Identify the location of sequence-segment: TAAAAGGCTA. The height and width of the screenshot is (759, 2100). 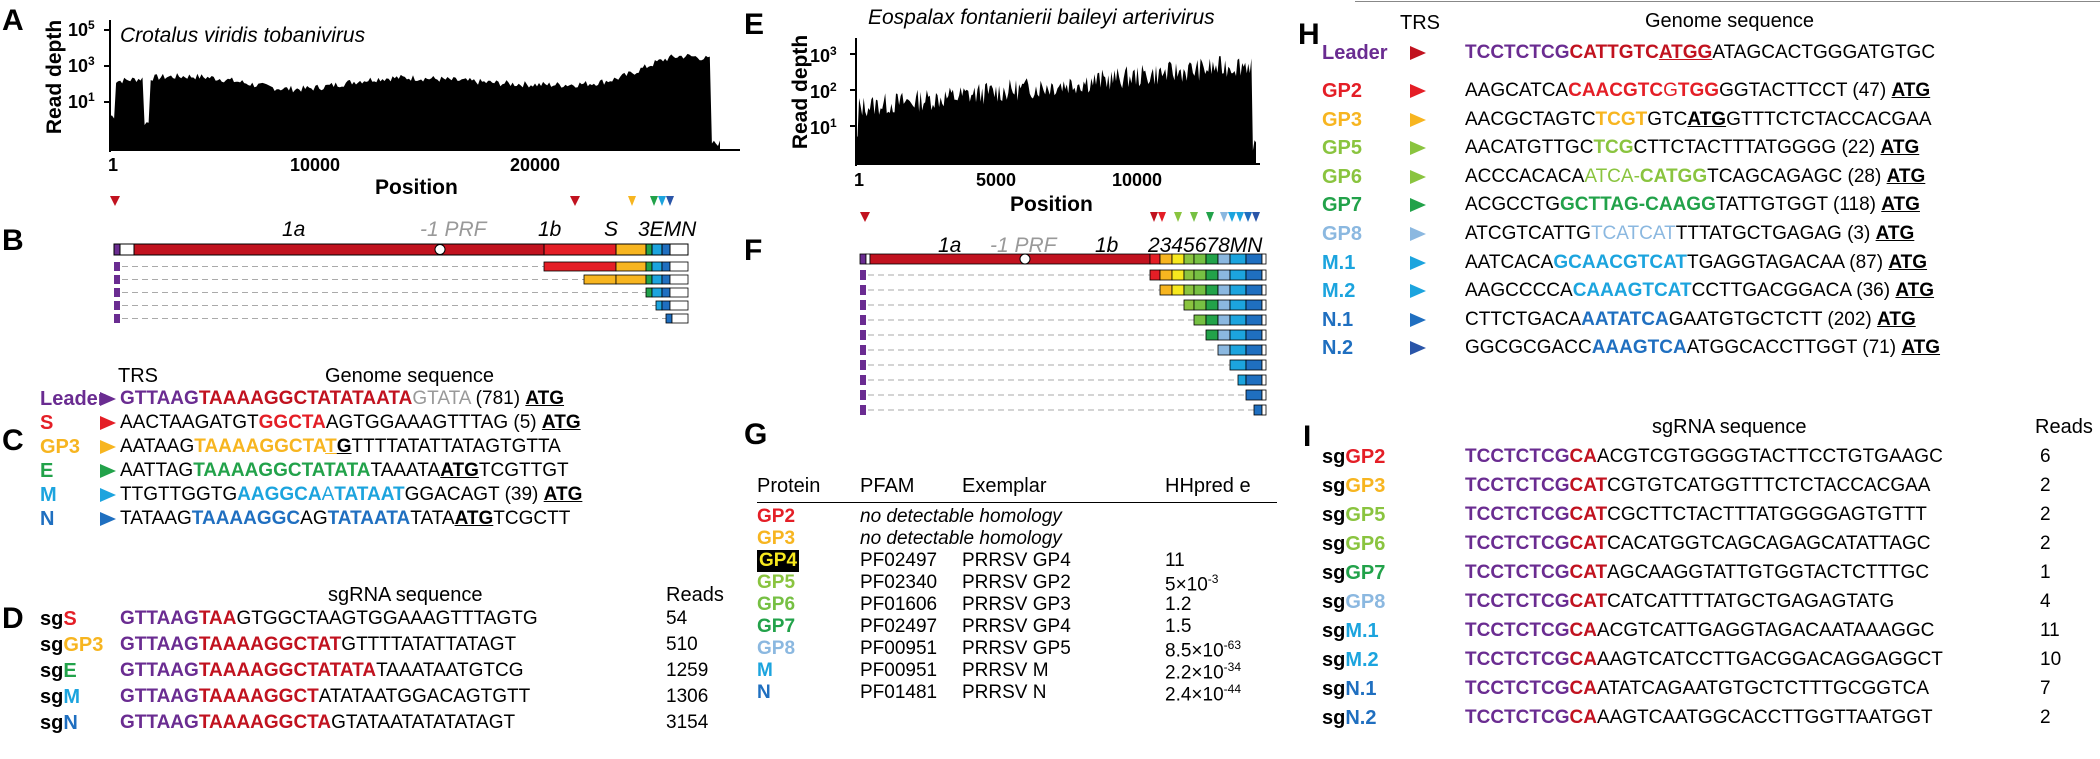
(260, 446).